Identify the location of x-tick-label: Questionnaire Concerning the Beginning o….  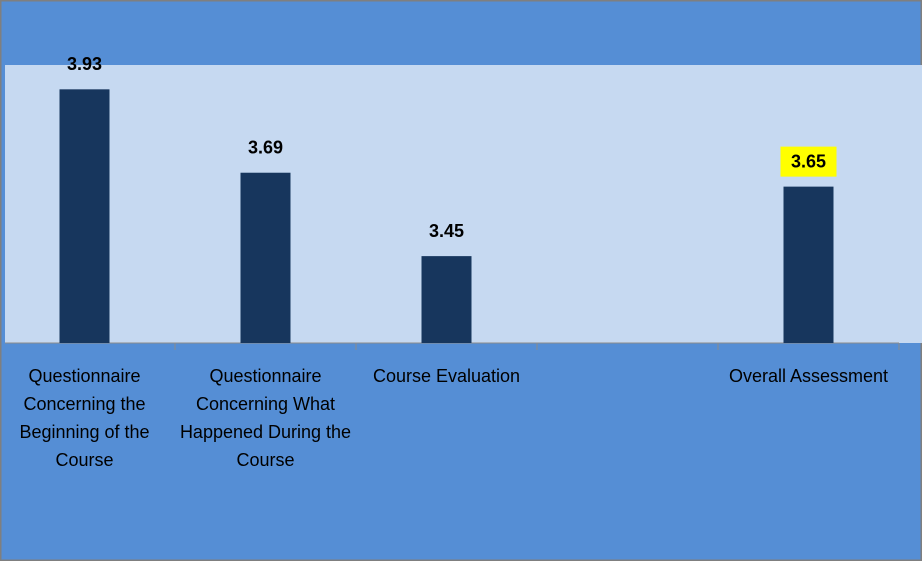
(84, 418).